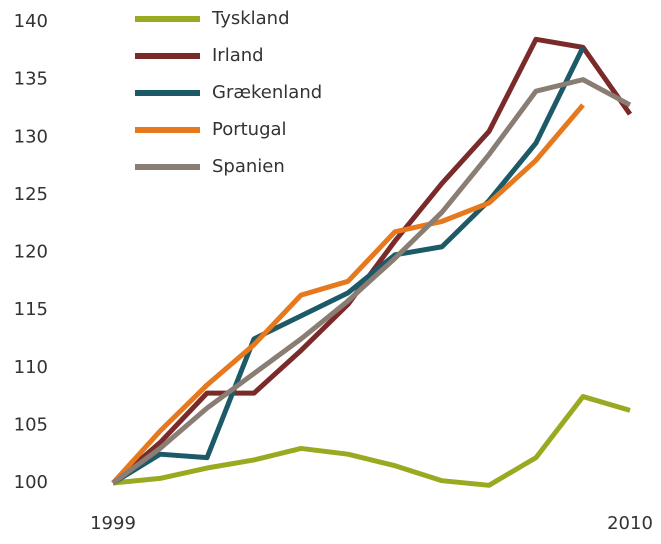 The height and width of the screenshot is (544, 661). Describe the element at coordinates (31, 482) in the screenshot. I see `y-tick-label: 100` at that location.